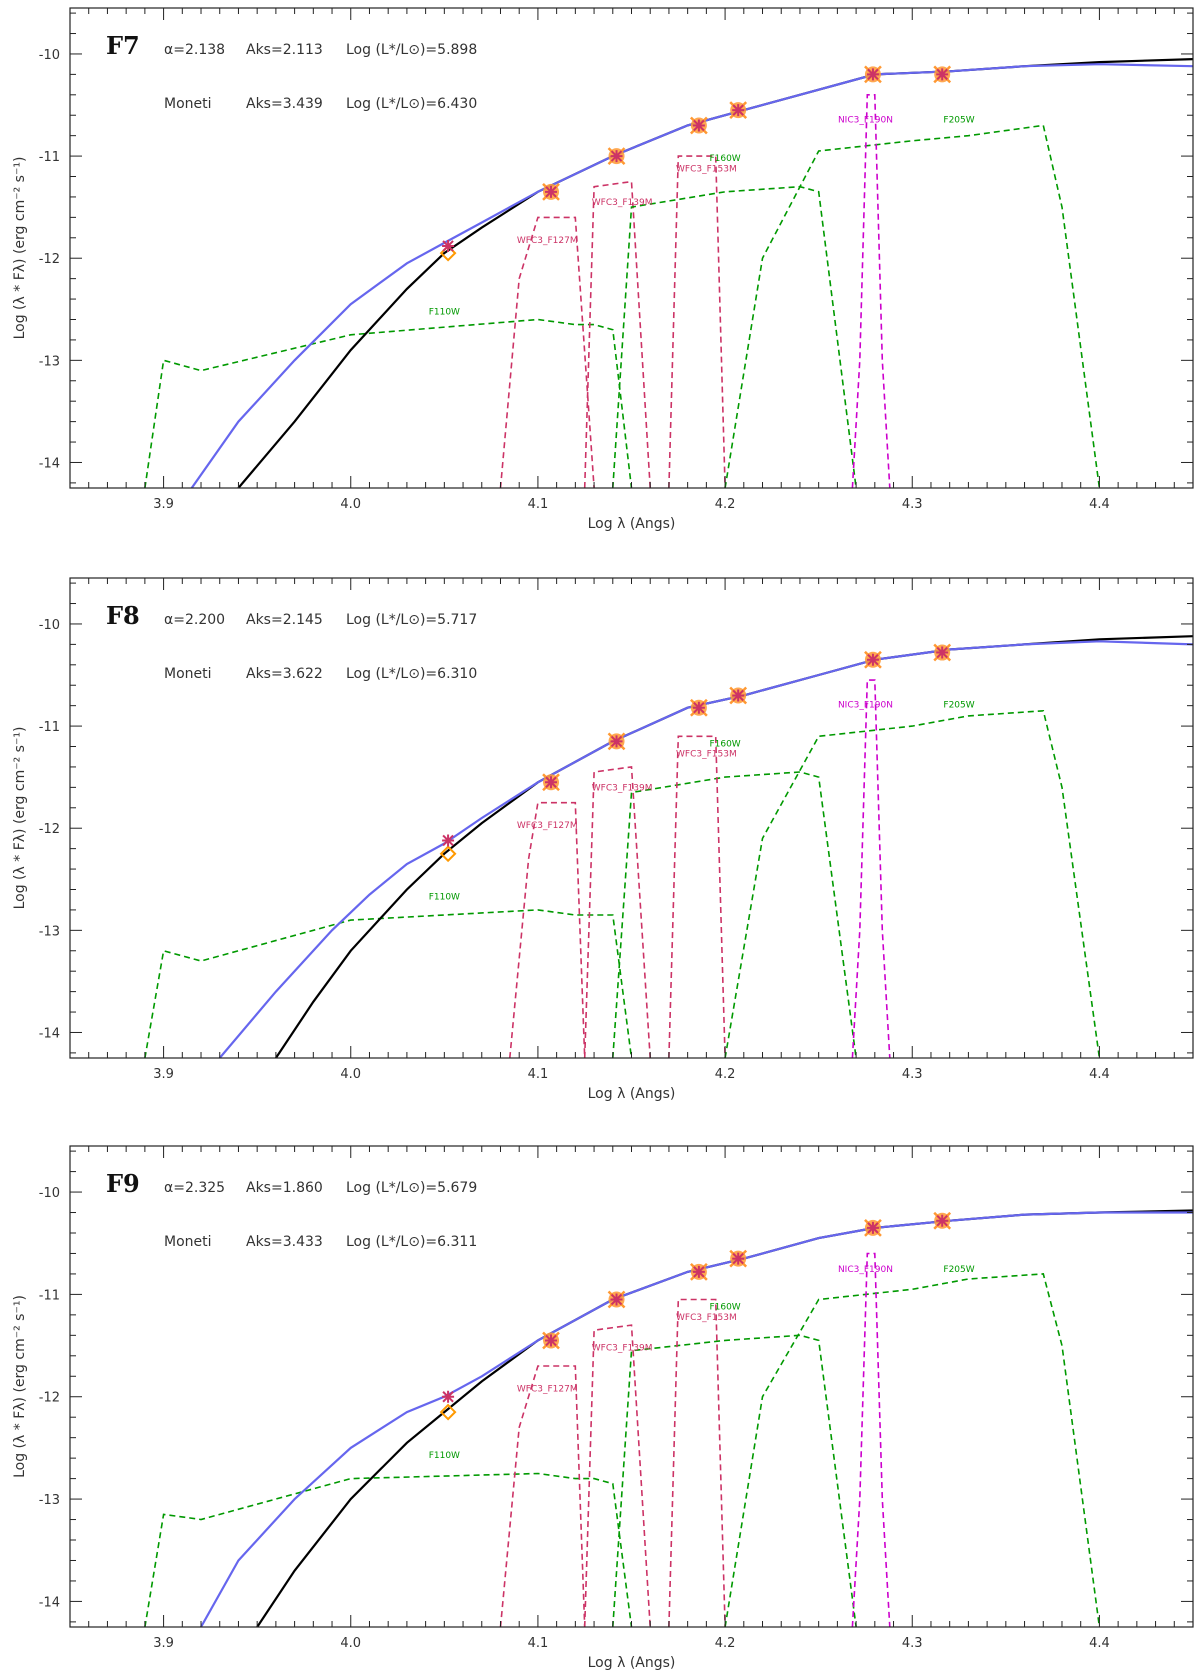  What do you see at coordinates (411, 50) in the screenshot?
I see `luminosity-value: Log (L*/L⊙)=5.898` at bounding box center [411, 50].